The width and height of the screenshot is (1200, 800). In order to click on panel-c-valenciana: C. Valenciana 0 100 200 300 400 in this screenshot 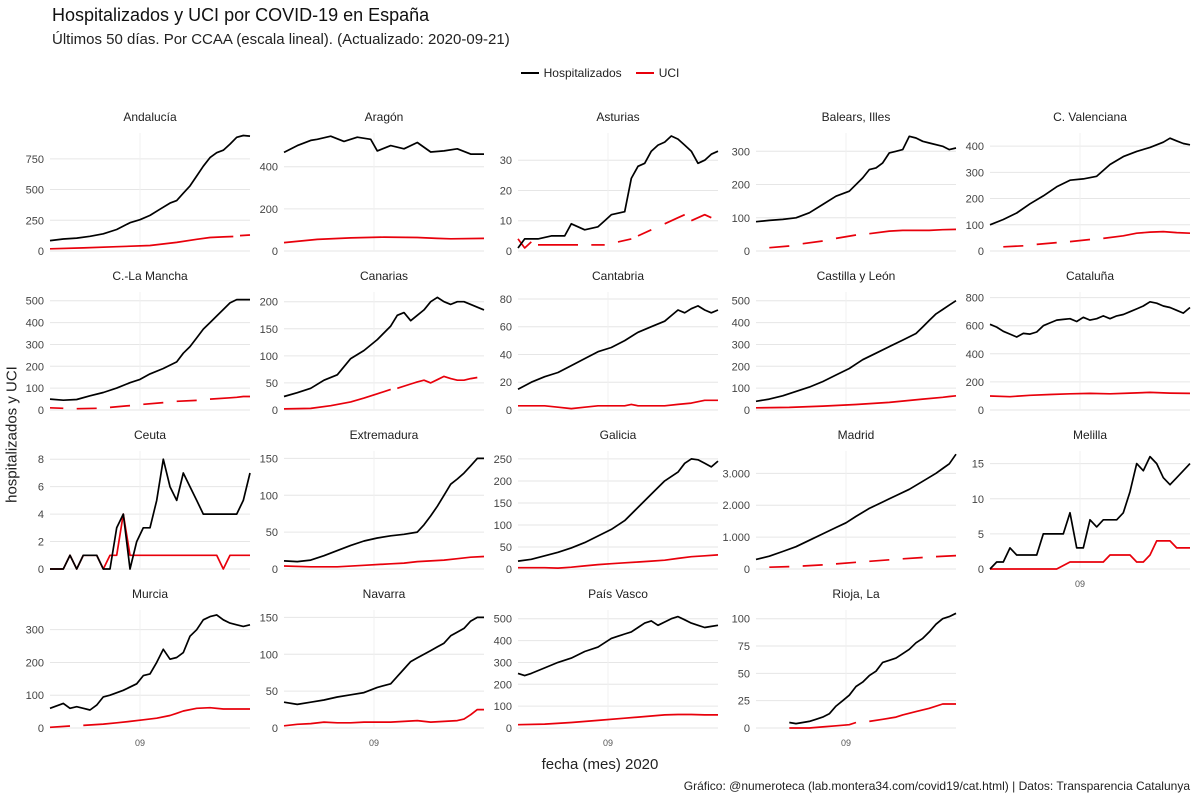, I will do `click(1078, 184)`.